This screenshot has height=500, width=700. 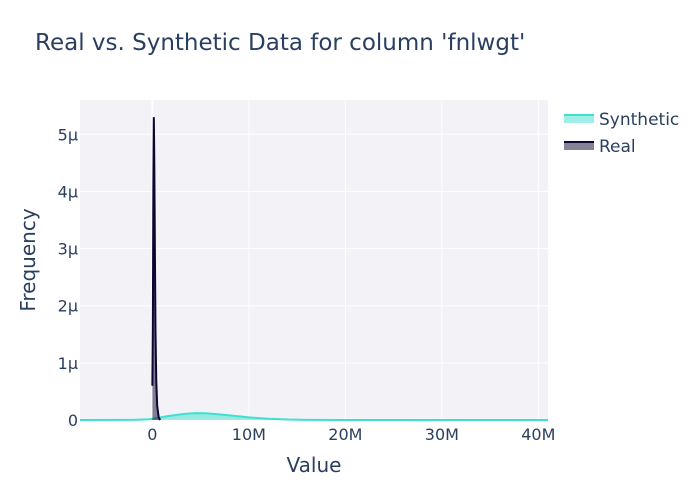 What do you see at coordinates (68, 277) in the screenshot?
I see `y-axis-ticks: 0 1μ 2μ 3μ 4μ 5μ` at bounding box center [68, 277].